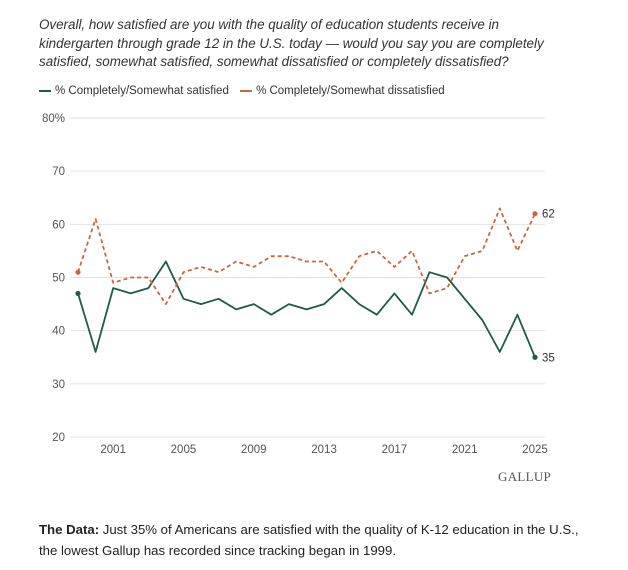 This screenshot has width=628, height=570. Describe the element at coordinates (324, 450) in the screenshot. I see `x-tick-label: 2013` at that location.